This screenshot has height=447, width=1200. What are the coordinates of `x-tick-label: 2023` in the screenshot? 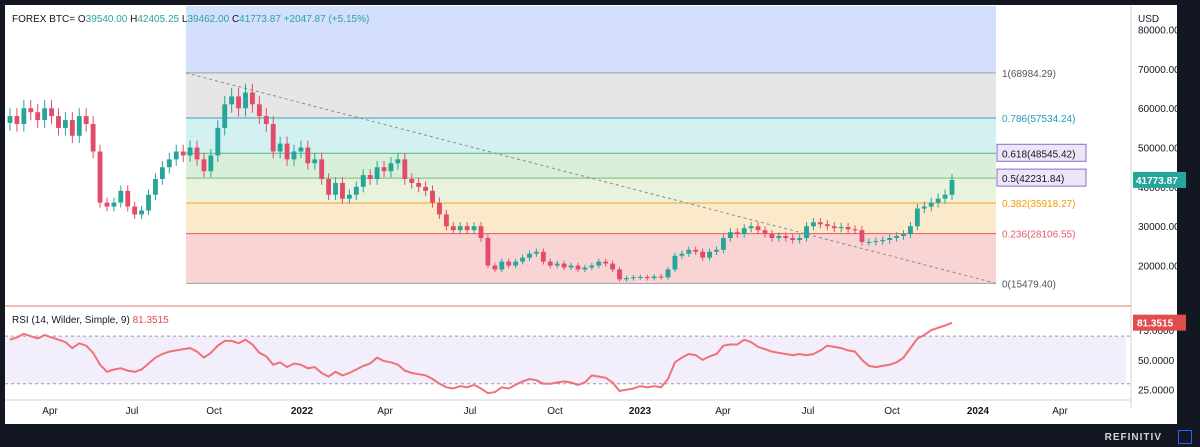 It's located at (640, 411).